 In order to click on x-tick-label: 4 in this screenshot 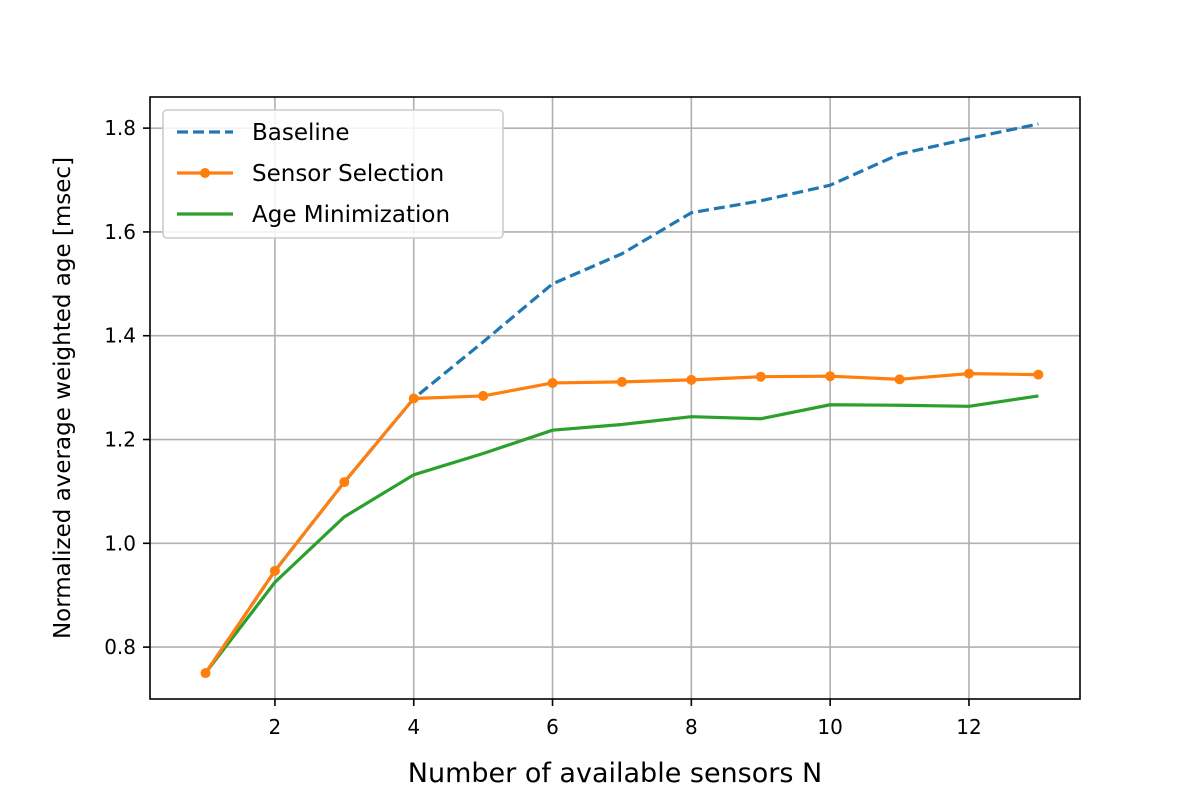, I will do `click(413, 727)`.